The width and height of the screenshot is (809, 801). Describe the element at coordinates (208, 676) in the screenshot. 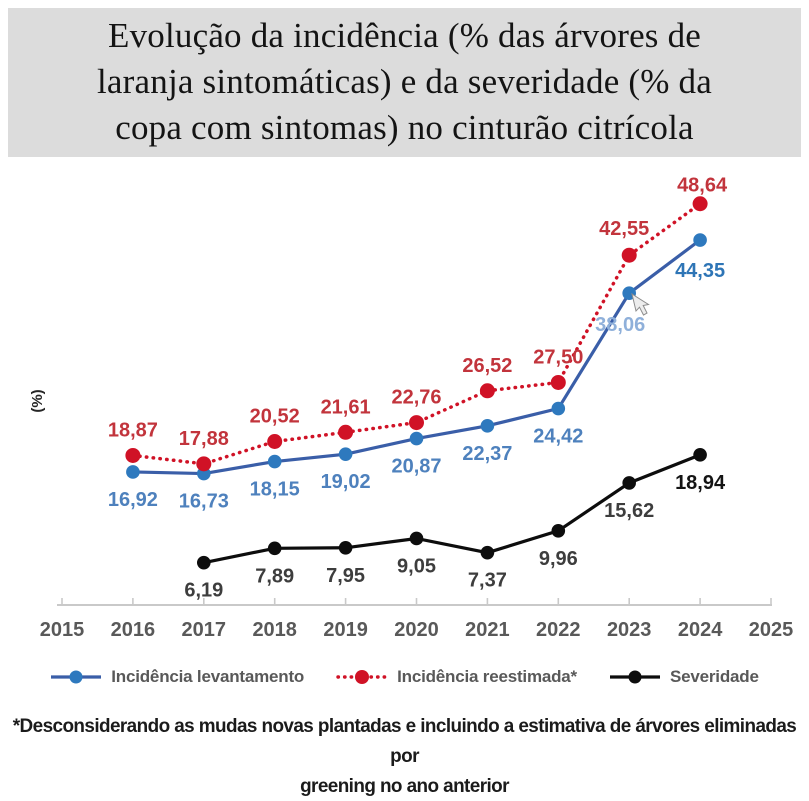

I see `legend-label-incidencia-levantamento: Incidência levantamento` at that location.